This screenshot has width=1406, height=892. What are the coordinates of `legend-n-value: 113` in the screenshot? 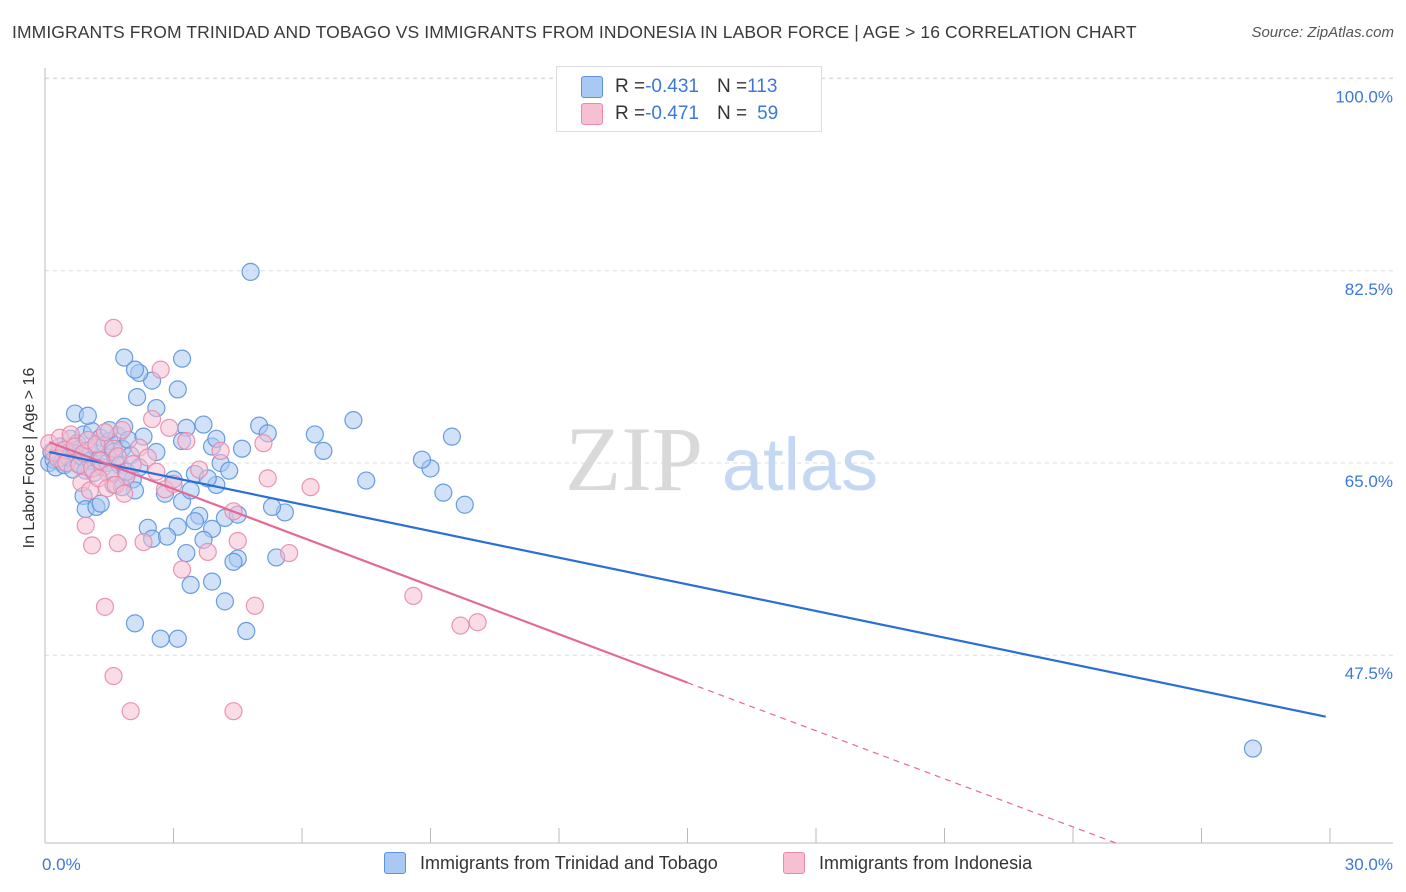 It's located at (762, 86).